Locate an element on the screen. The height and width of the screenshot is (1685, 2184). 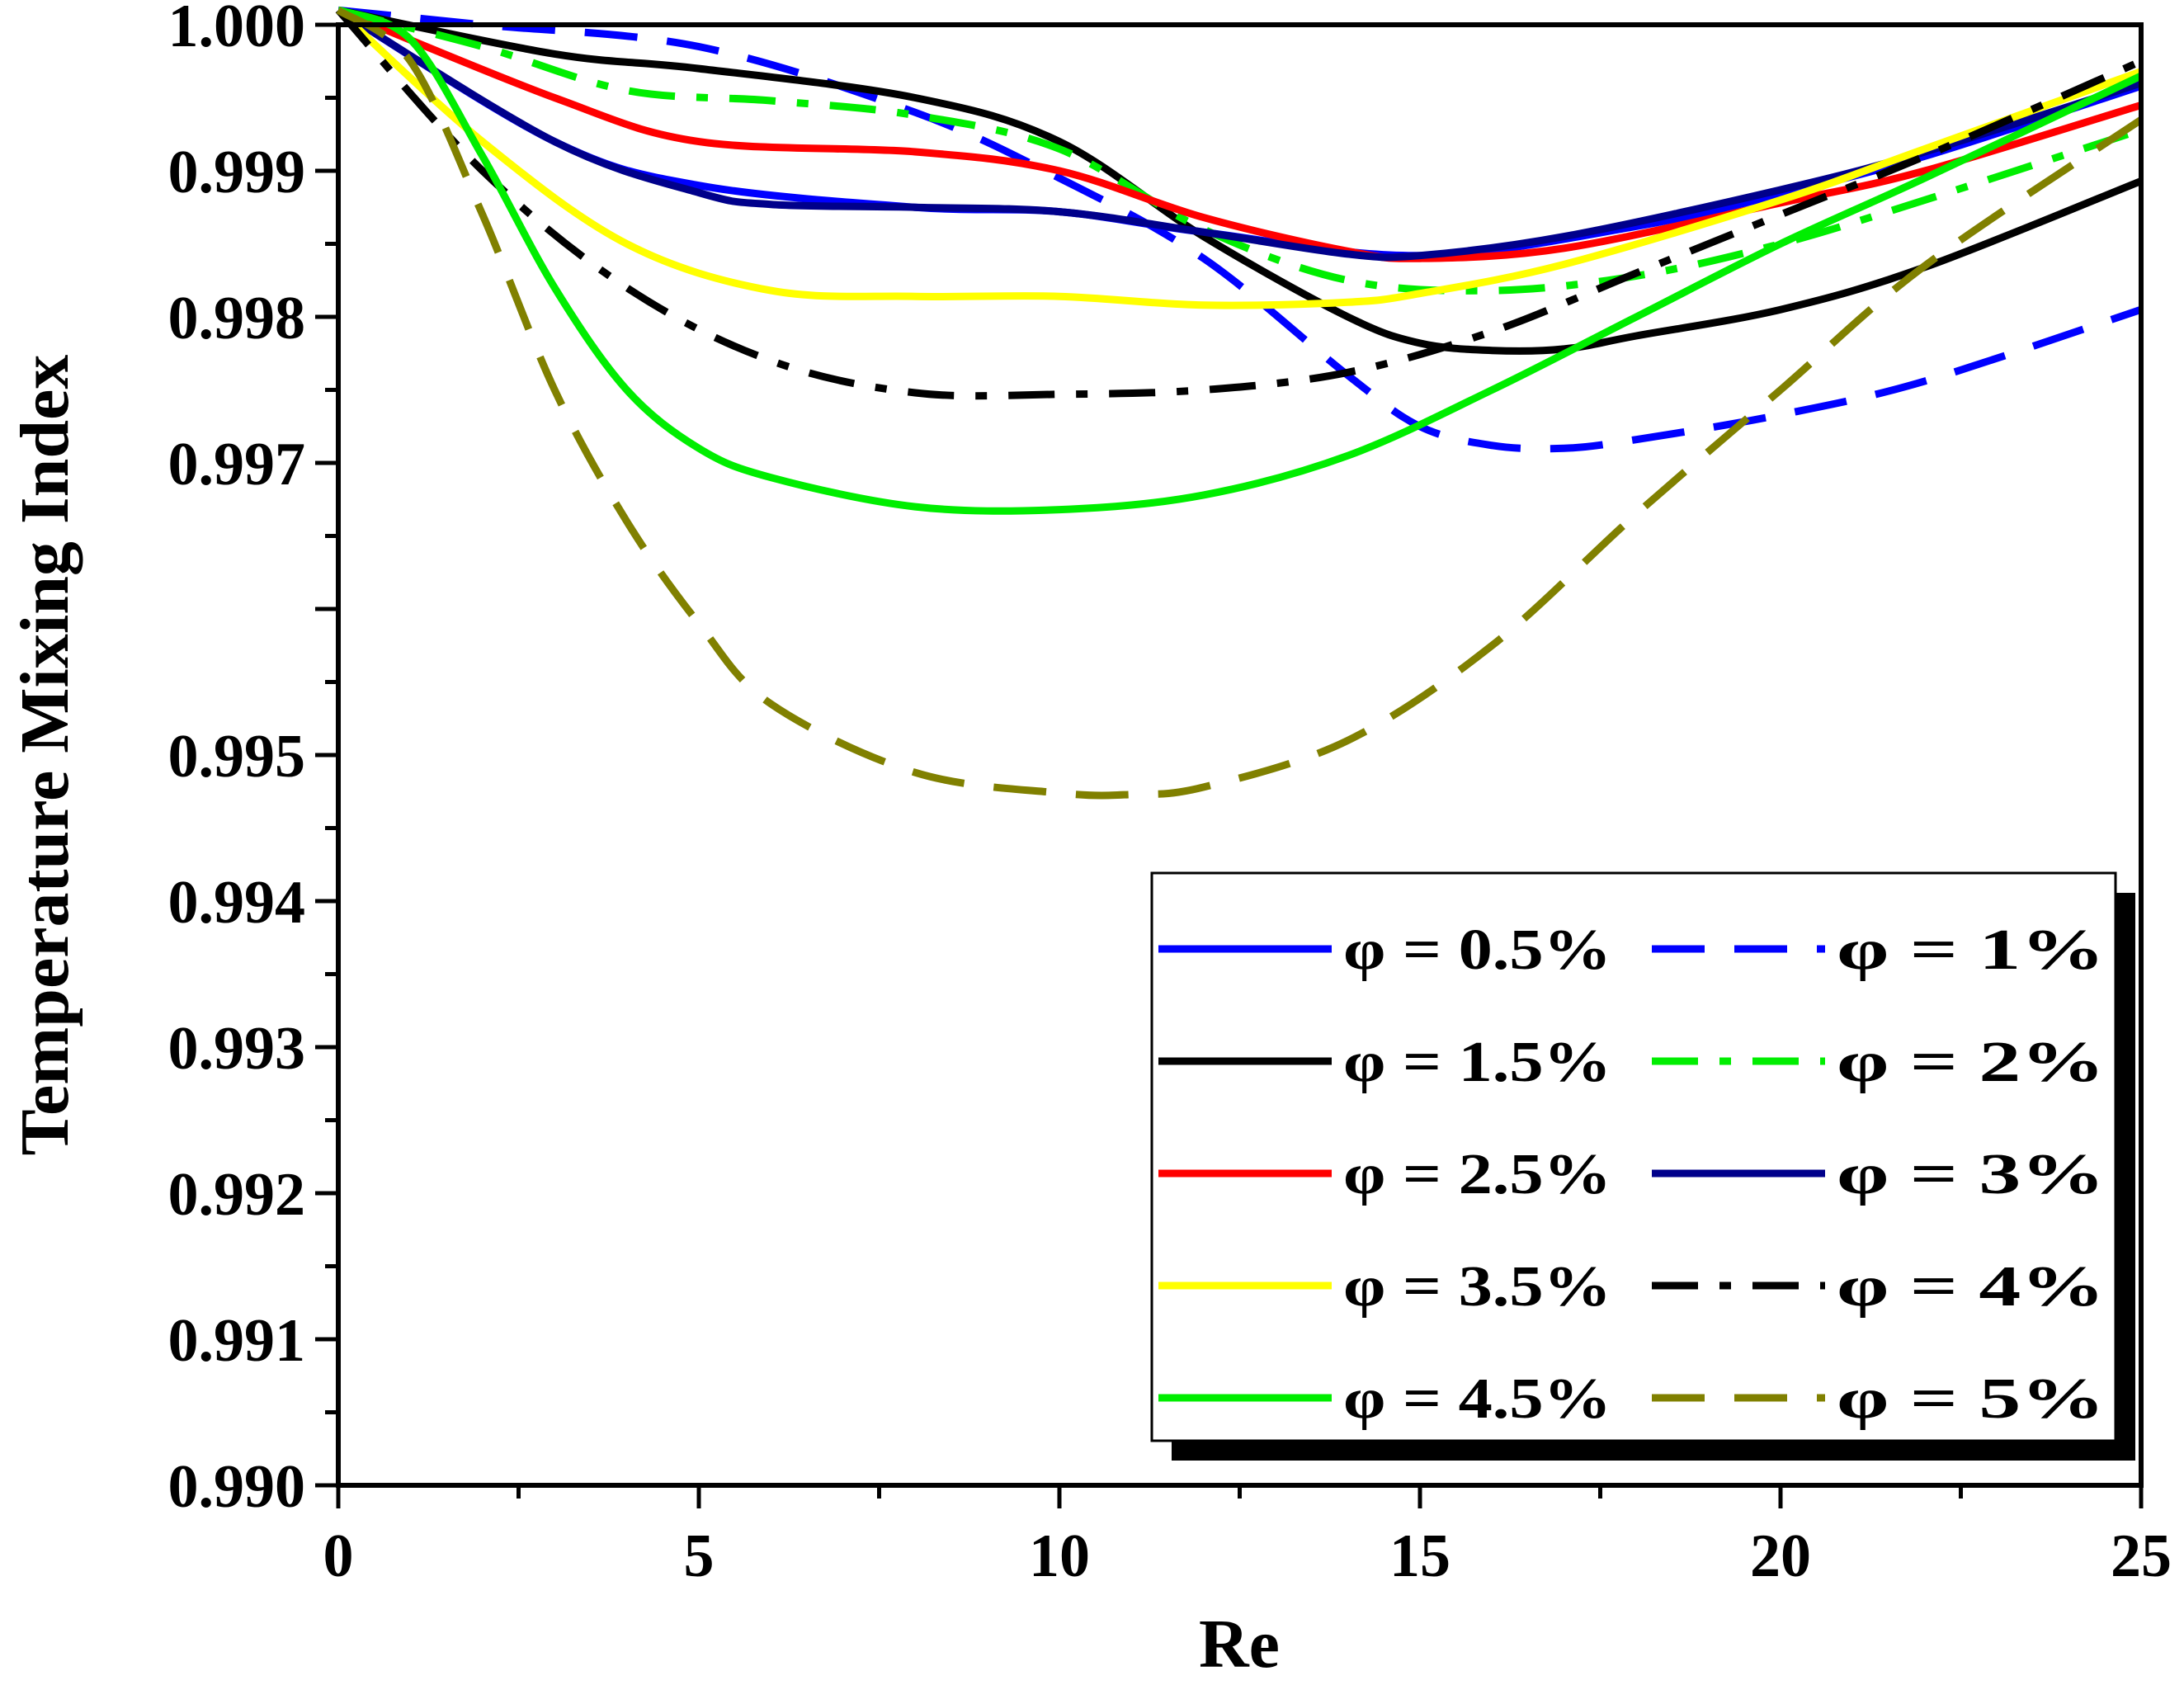
legend-label-3: φ = 1.5% is located at coordinates (1477, 1062).